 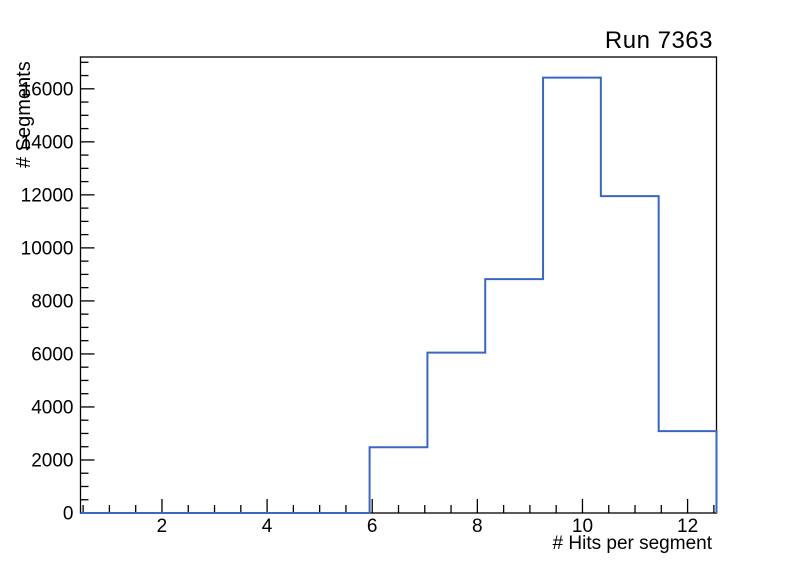 I want to click on y-tick-label: 2000, so click(x=52, y=460).